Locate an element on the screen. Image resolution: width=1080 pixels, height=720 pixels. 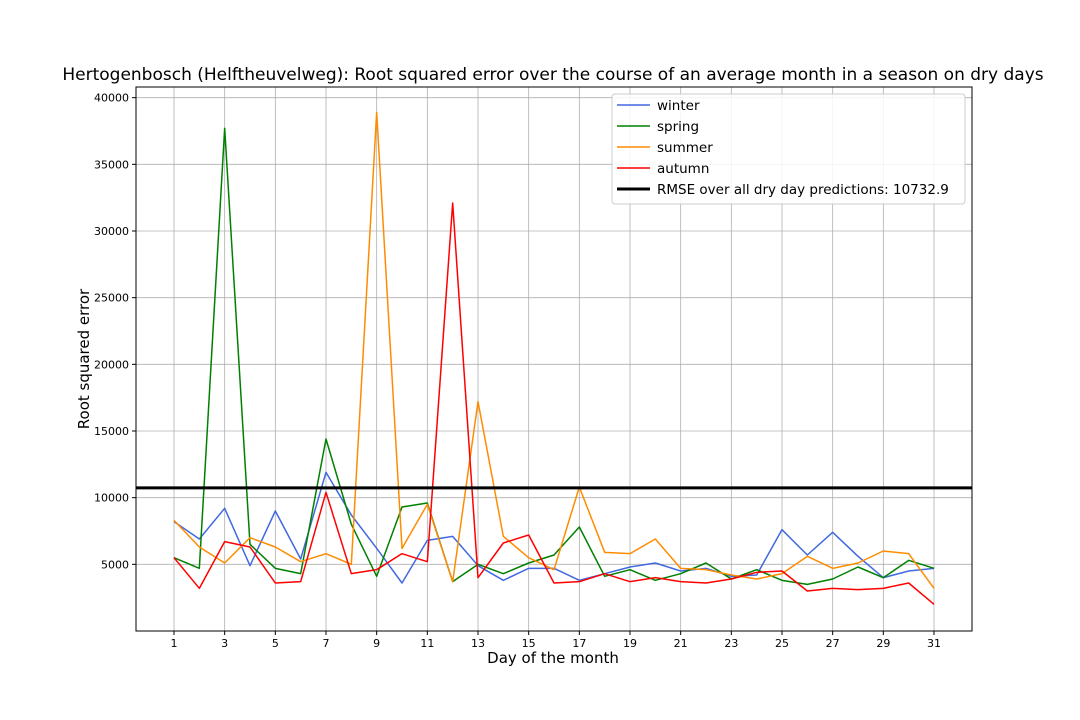
x-tick-label: 9 is located at coordinates (376, 643).